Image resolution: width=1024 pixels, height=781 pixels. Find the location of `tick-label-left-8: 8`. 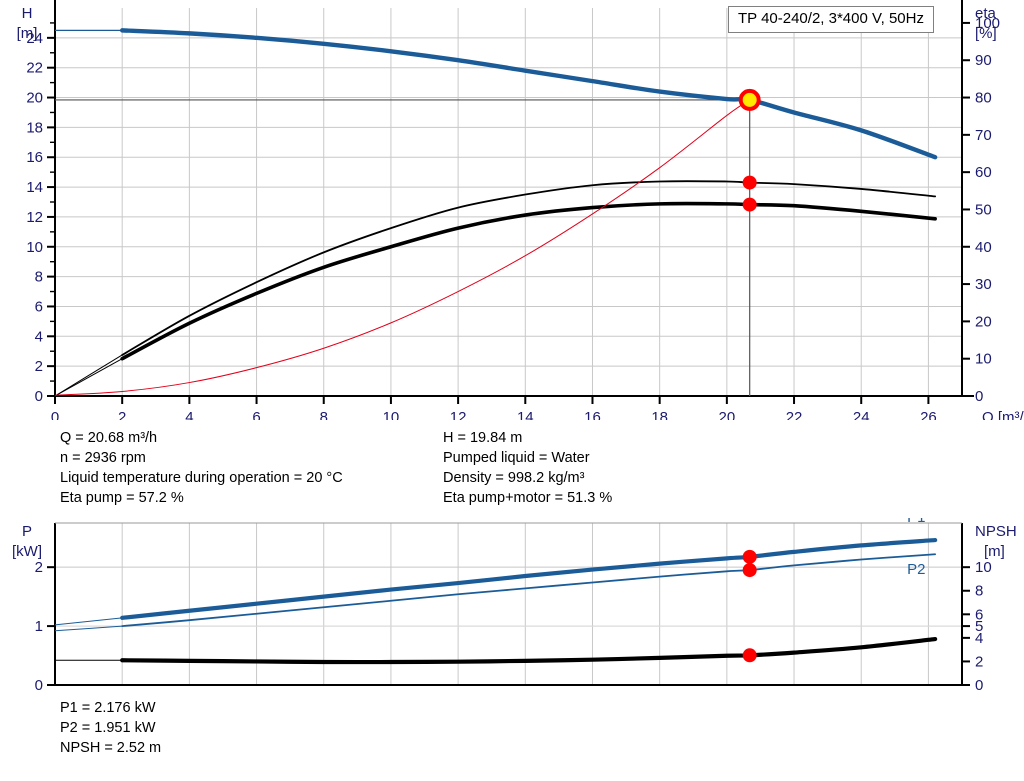

tick-label-left-8: 8 is located at coordinates (39, 277).